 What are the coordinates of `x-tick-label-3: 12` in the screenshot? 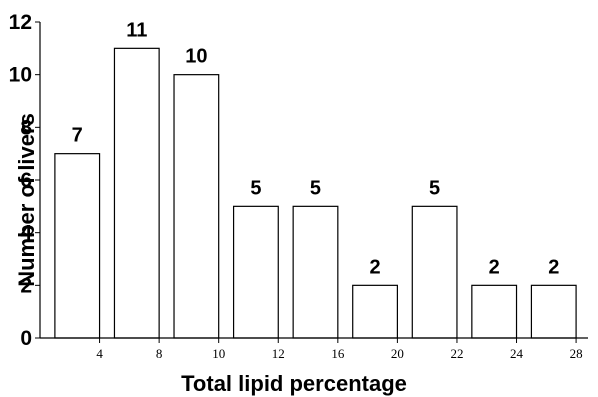 It's located at (278, 353).